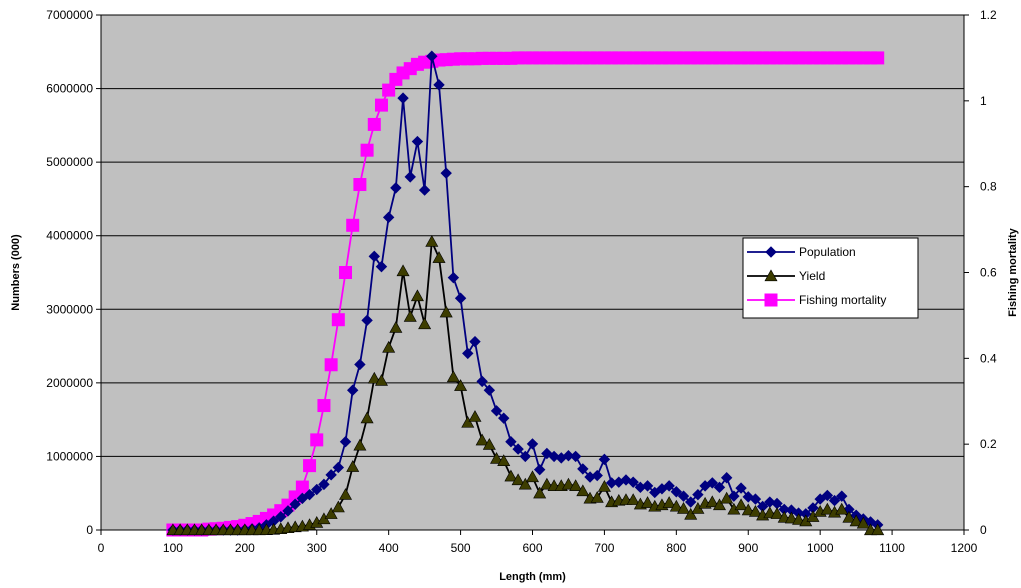  Describe the element at coordinates (532, 577) in the screenshot. I see `x-axis-title: Length (mm)` at that location.